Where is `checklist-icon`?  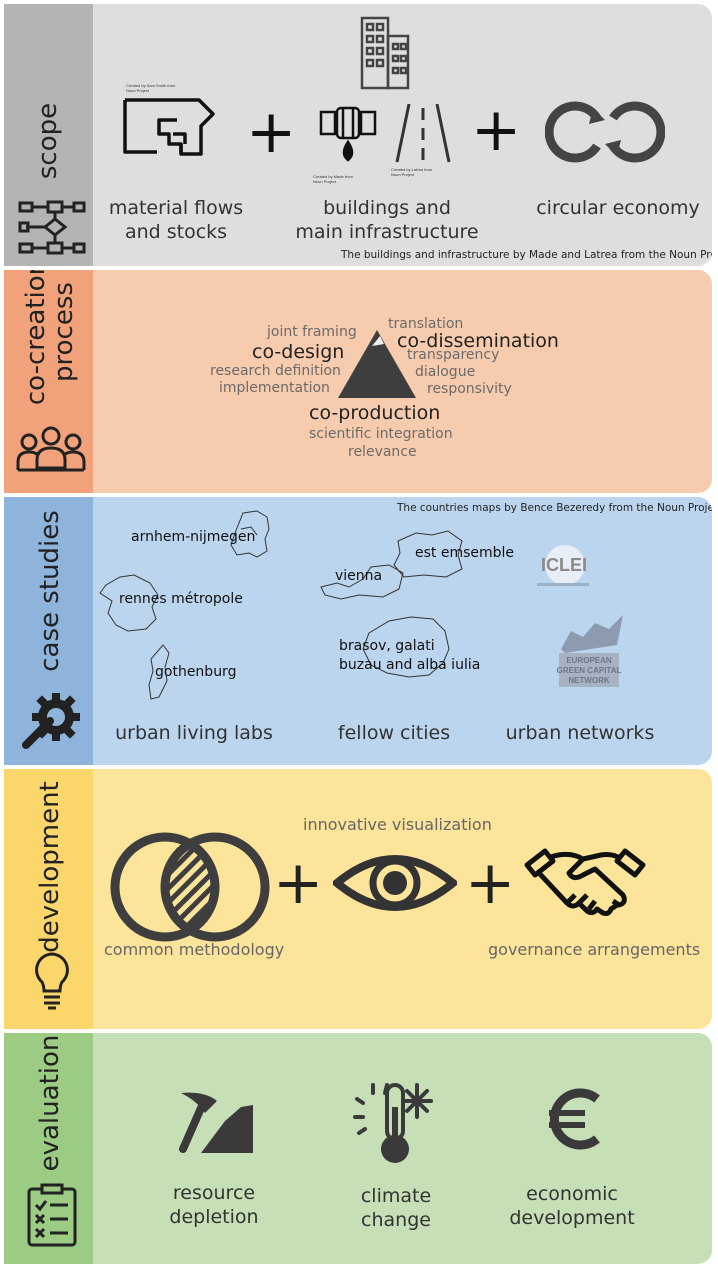
checklist-icon is located at coordinates (52, 1215).